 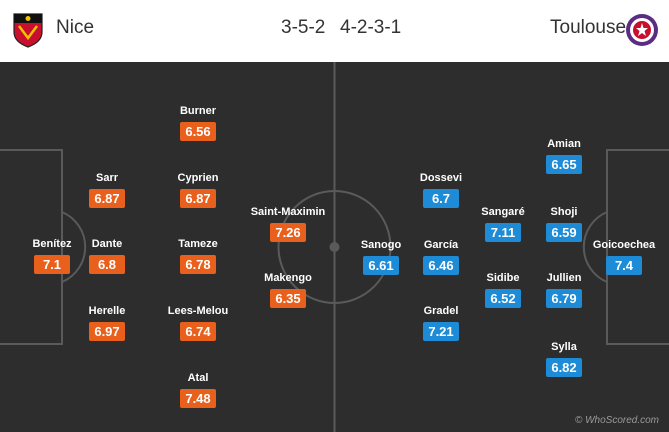 What do you see at coordinates (503, 278) in the screenshot?
I see `player-name: Sidibe` at bounding box center [503, 278].